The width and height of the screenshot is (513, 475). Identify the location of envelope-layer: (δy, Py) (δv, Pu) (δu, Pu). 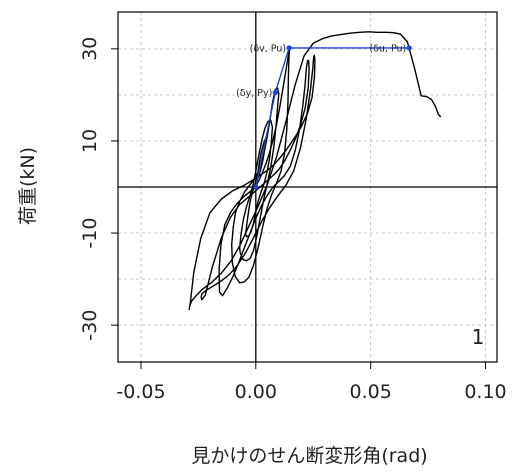
(324, 116).